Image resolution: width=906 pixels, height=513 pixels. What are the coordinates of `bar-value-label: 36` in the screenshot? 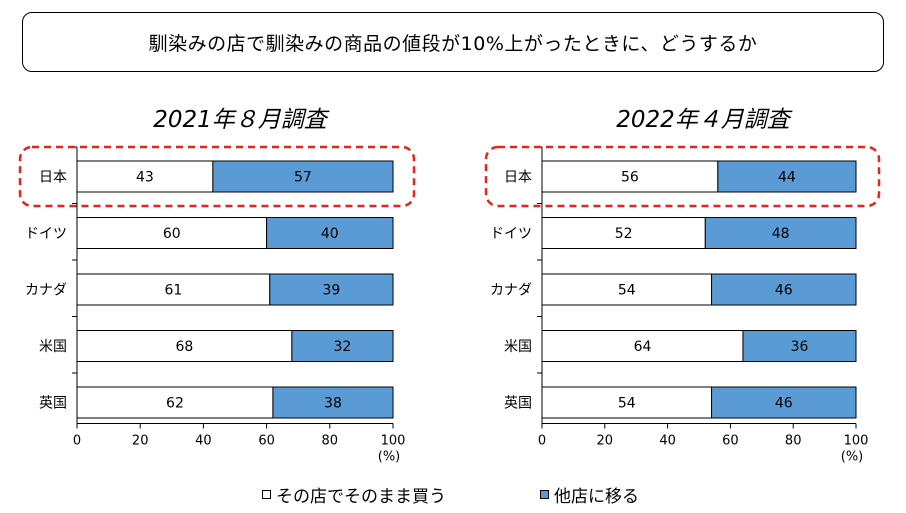 It's located at (800, 347).